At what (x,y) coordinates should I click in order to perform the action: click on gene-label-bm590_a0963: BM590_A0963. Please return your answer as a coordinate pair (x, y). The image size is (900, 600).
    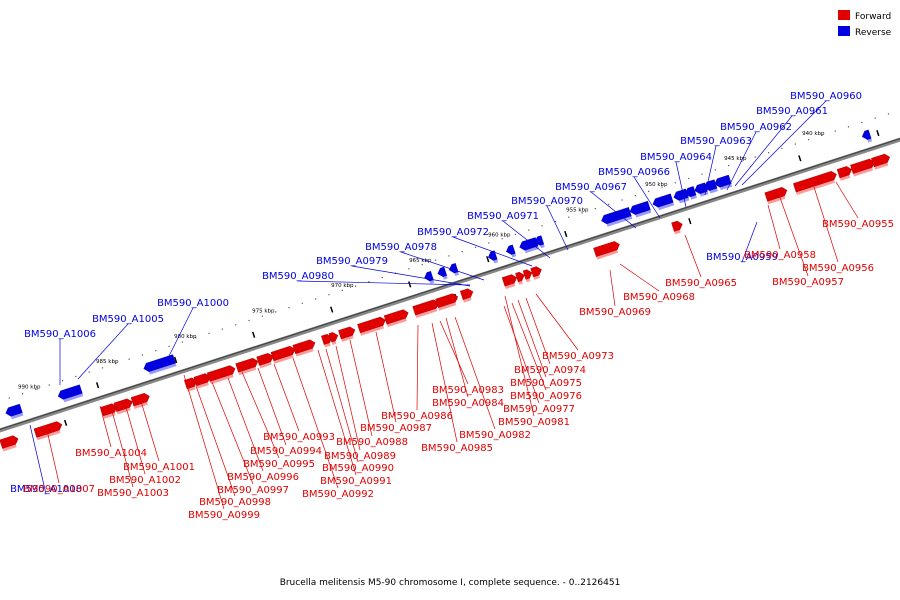
    Looking at the image, I should click on (716, 141).